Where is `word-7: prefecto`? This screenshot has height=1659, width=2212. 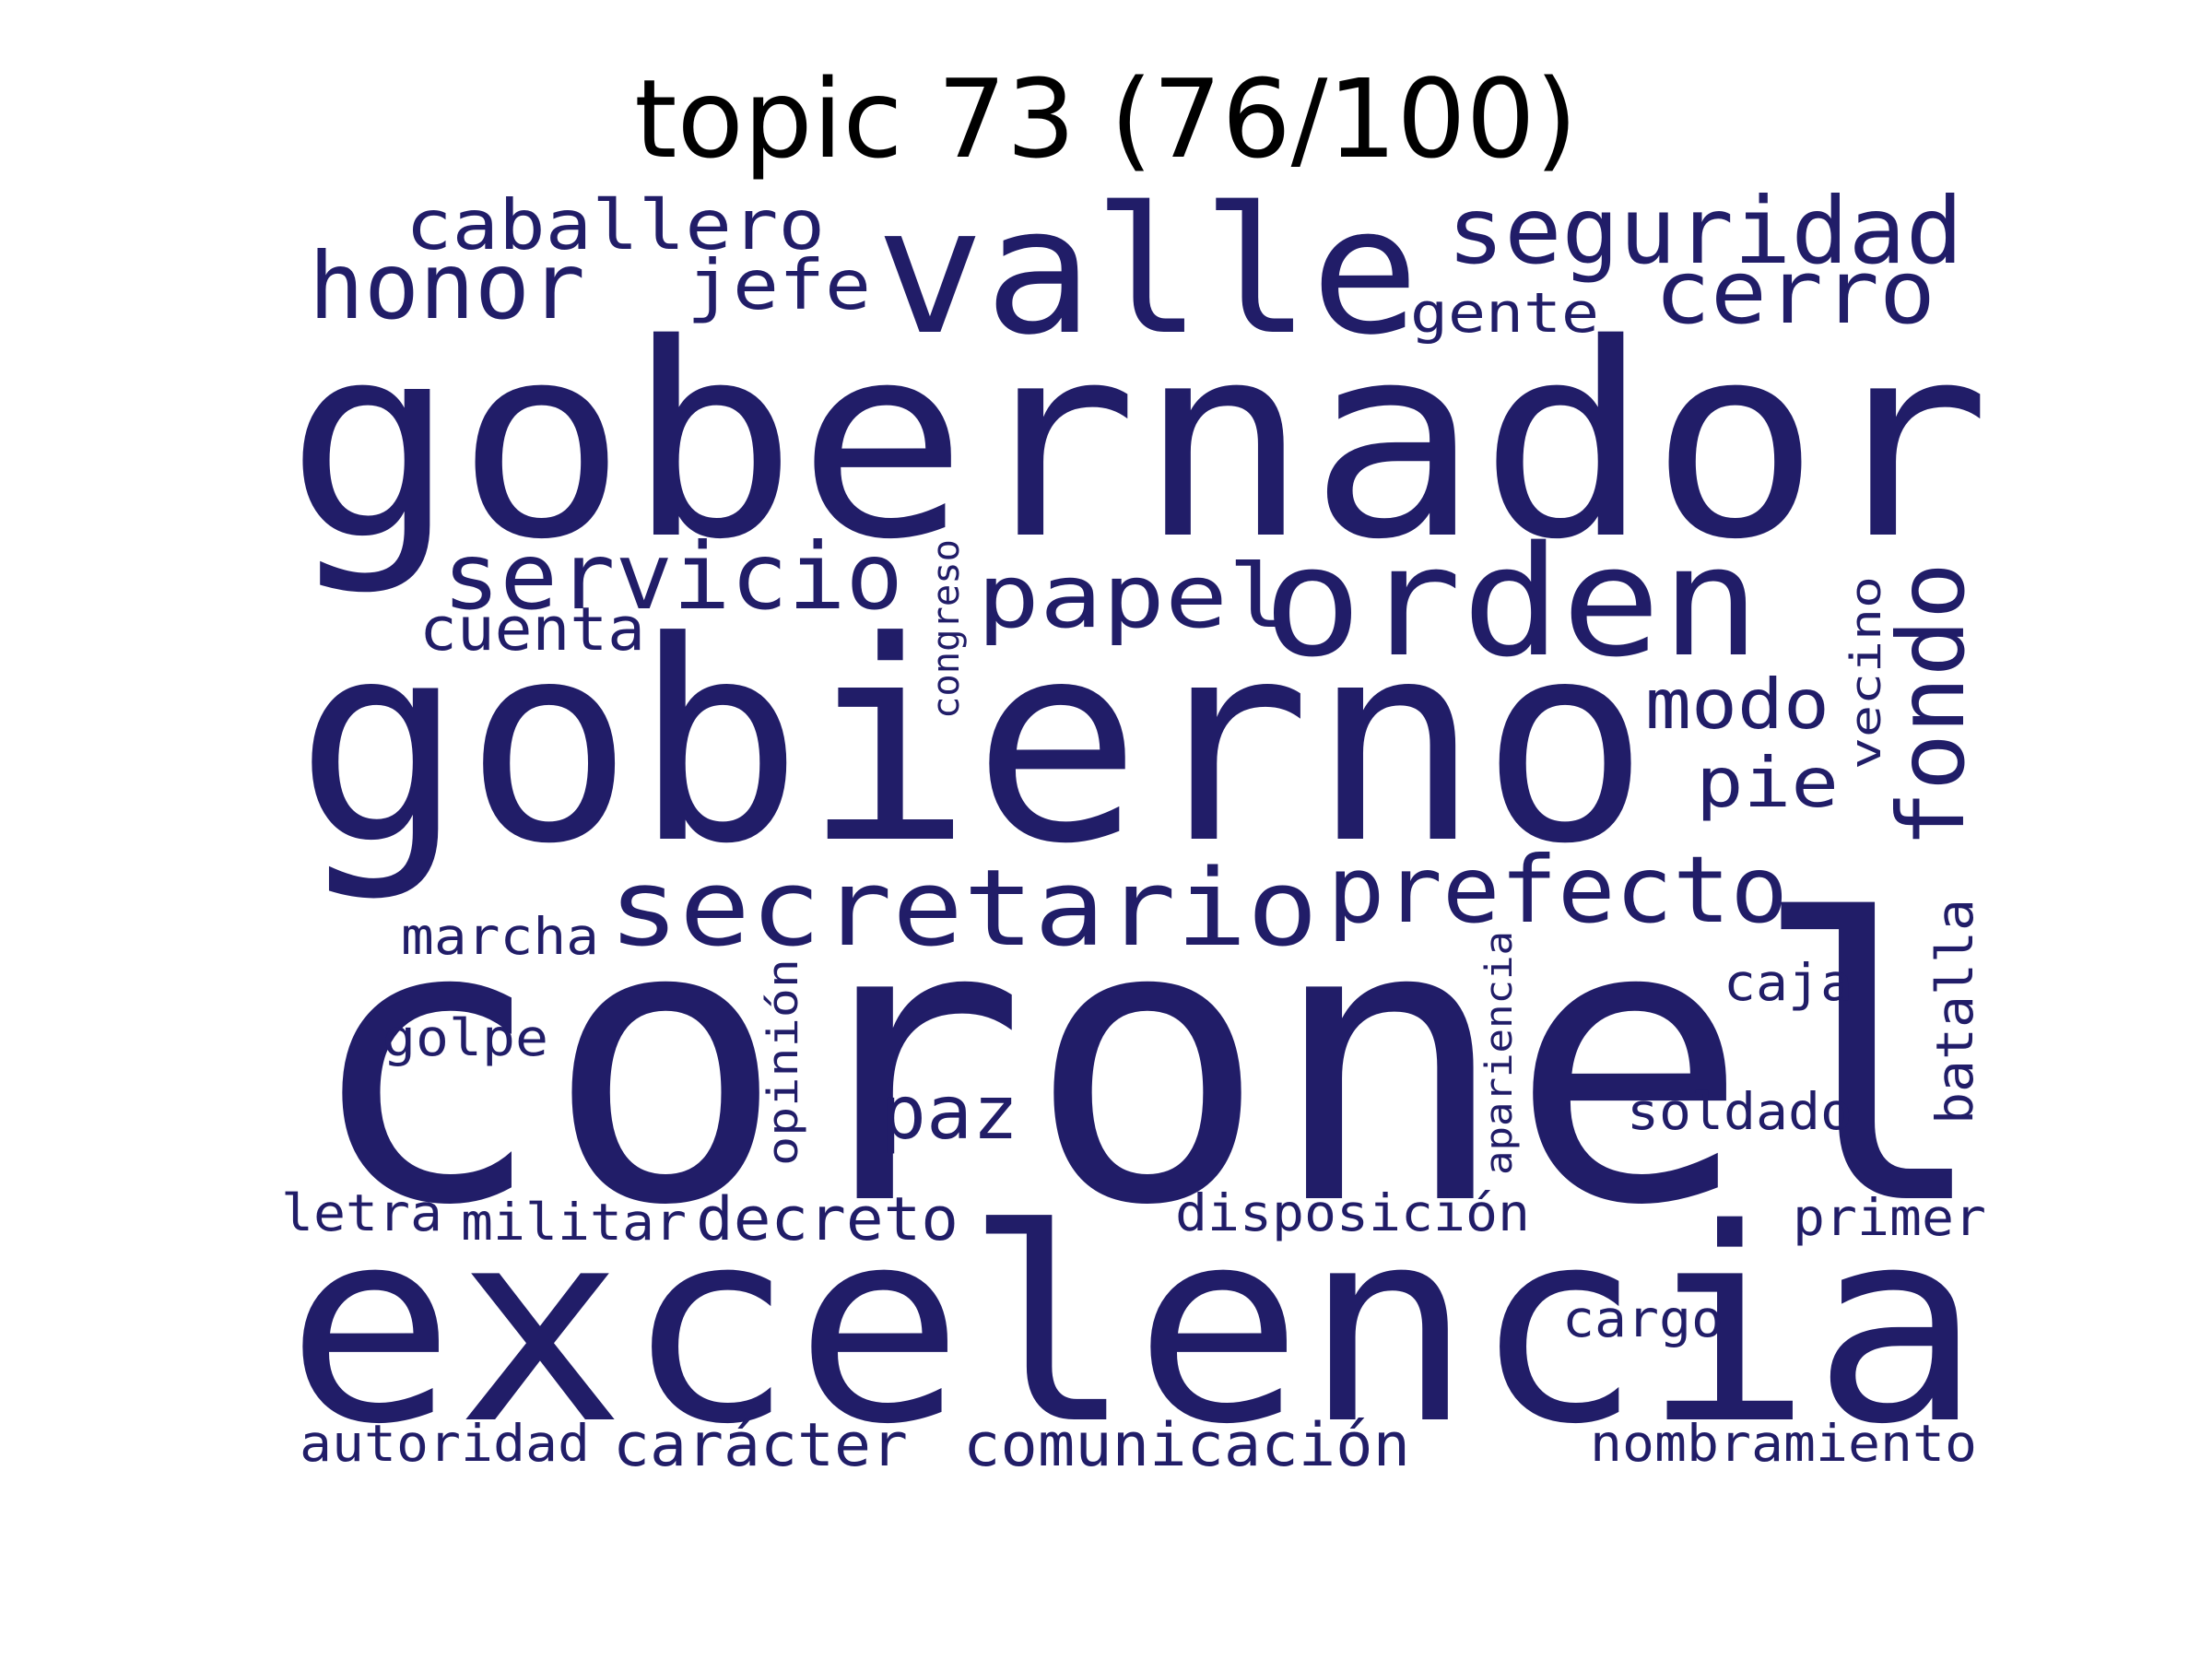
word-7: prefecto is located at coordinates (1557, 890).